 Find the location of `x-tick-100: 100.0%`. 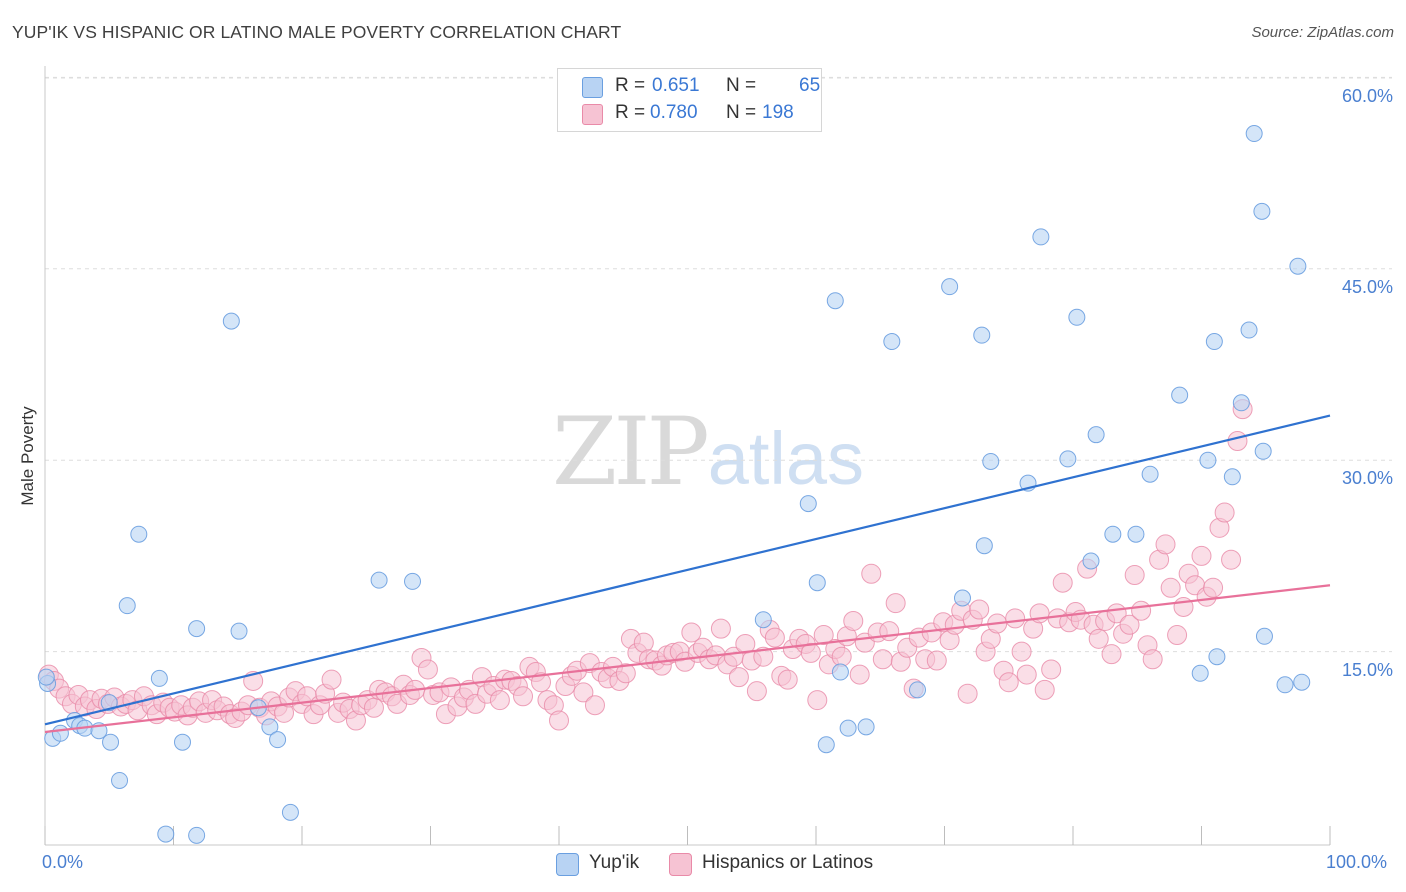

x-tick-100: 100.0% is located at coordinates (1357, 862).